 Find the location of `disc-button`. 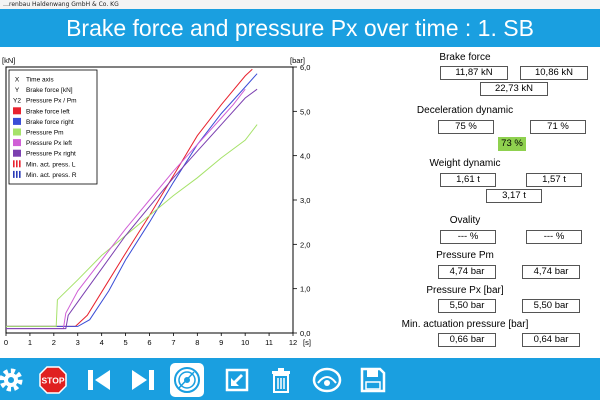

disc-button is located at coordinates (187, 380).